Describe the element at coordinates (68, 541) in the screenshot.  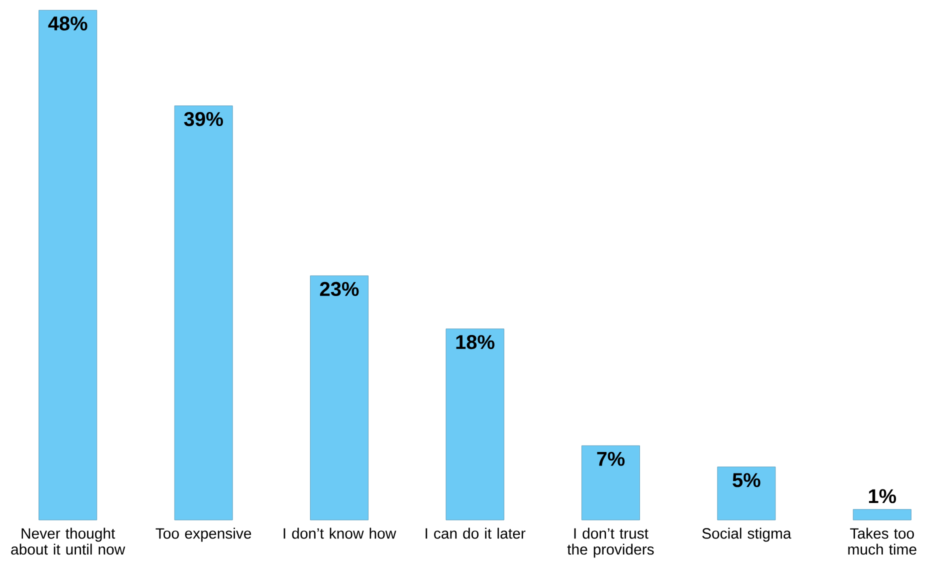
I see `x-tick-label: Never thought about it until now` at that location.